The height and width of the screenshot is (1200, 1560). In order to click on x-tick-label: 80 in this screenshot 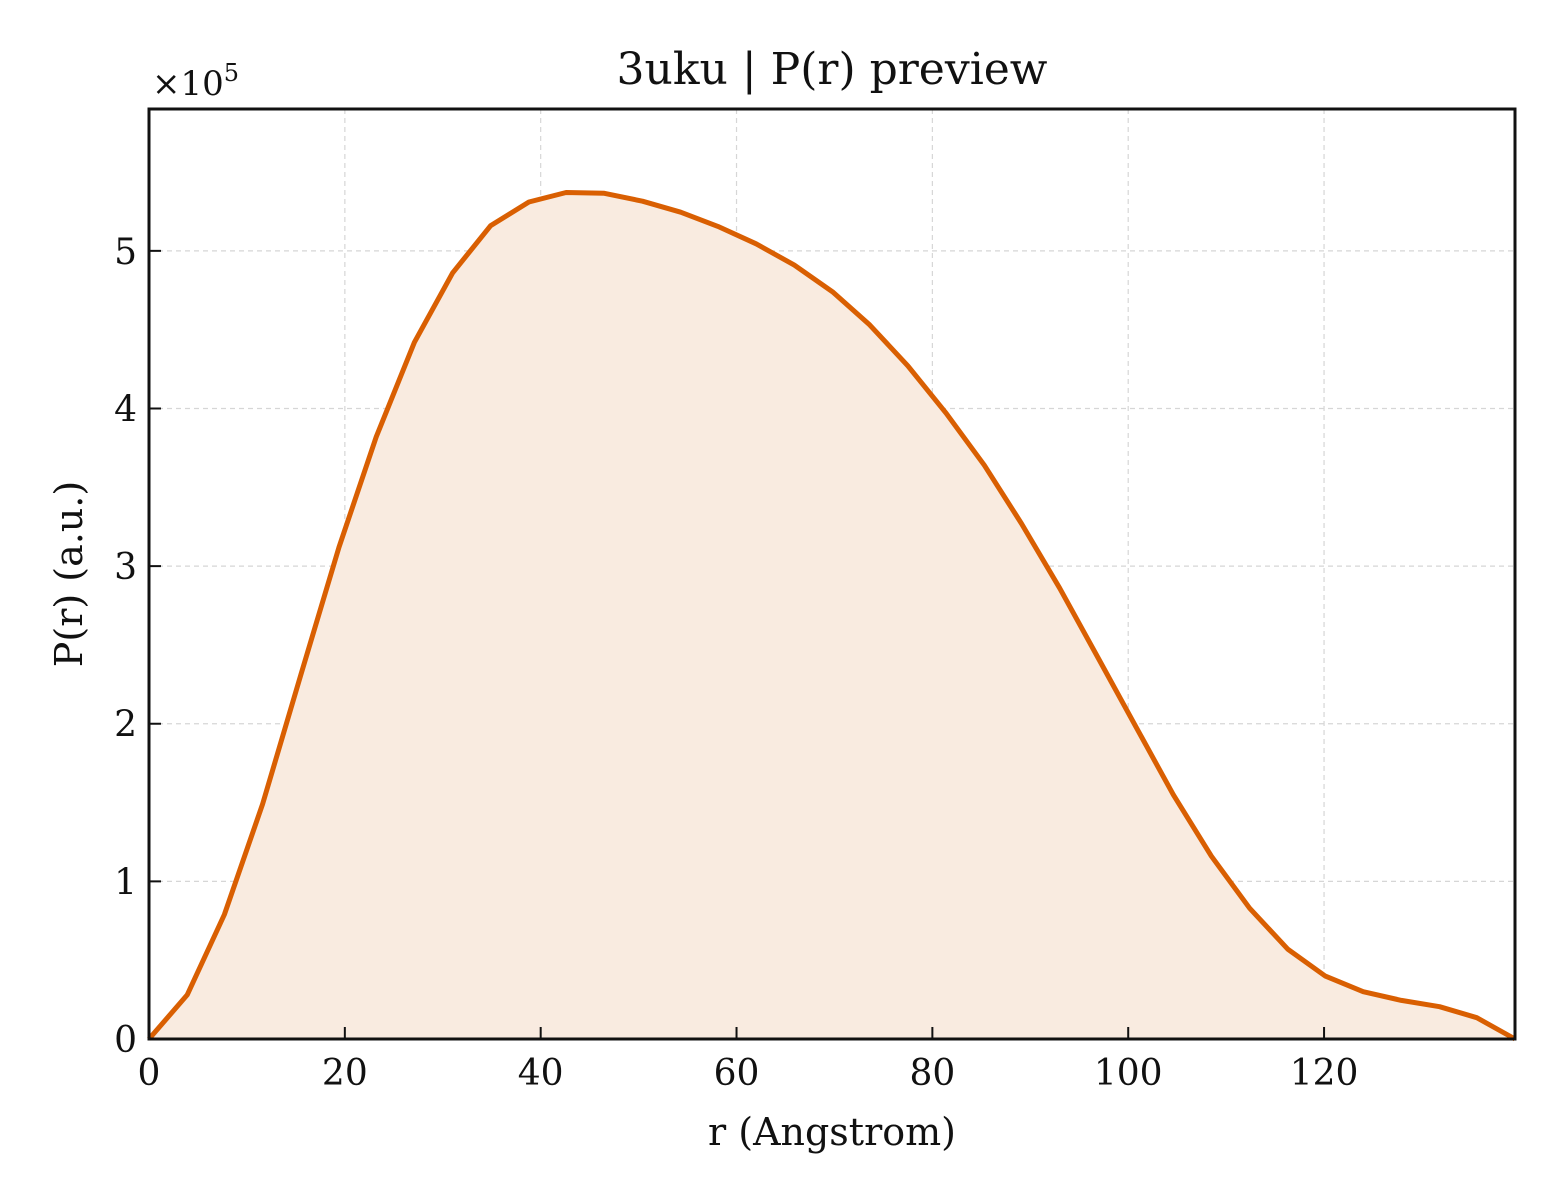, I will do `click(932, 1073)`.